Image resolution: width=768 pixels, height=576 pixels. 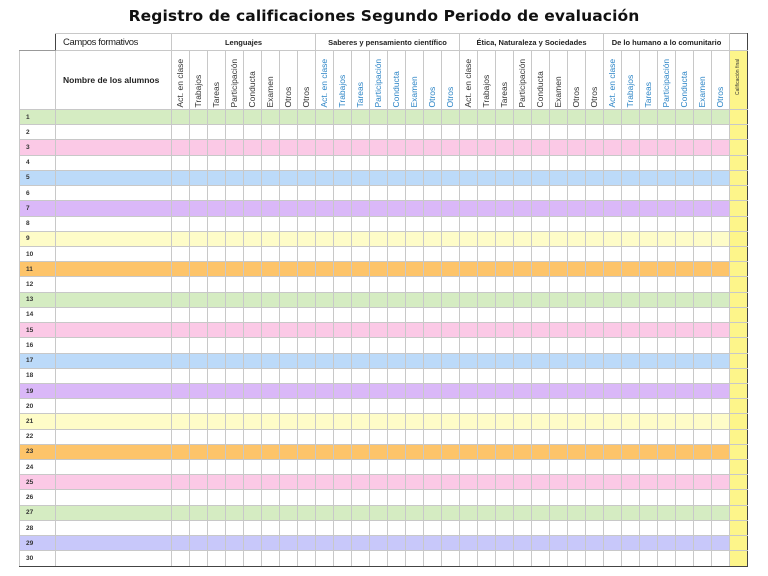 What do you see at coordinates (738, 132) in the screenshot?
I see `final-grade-cell` at bounding box center [738, 132].